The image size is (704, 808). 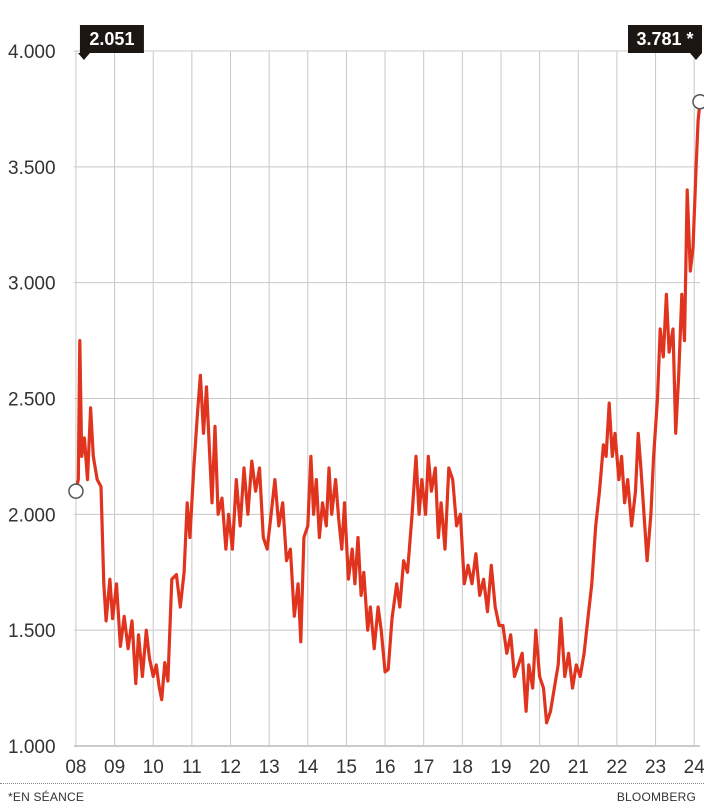 I want to click on start-value-callout: 2.051, so click(x=110, y=42).